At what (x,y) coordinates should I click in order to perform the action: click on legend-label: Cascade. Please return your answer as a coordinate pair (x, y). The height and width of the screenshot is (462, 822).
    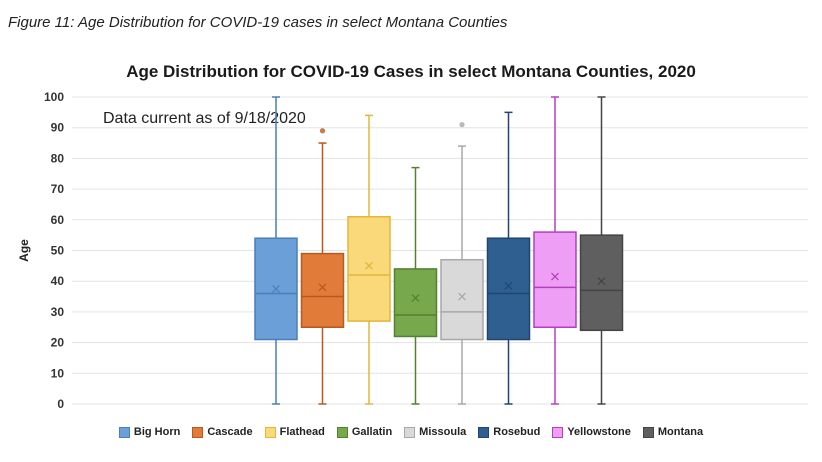
    Looking at the image, I should click on (230, 432).